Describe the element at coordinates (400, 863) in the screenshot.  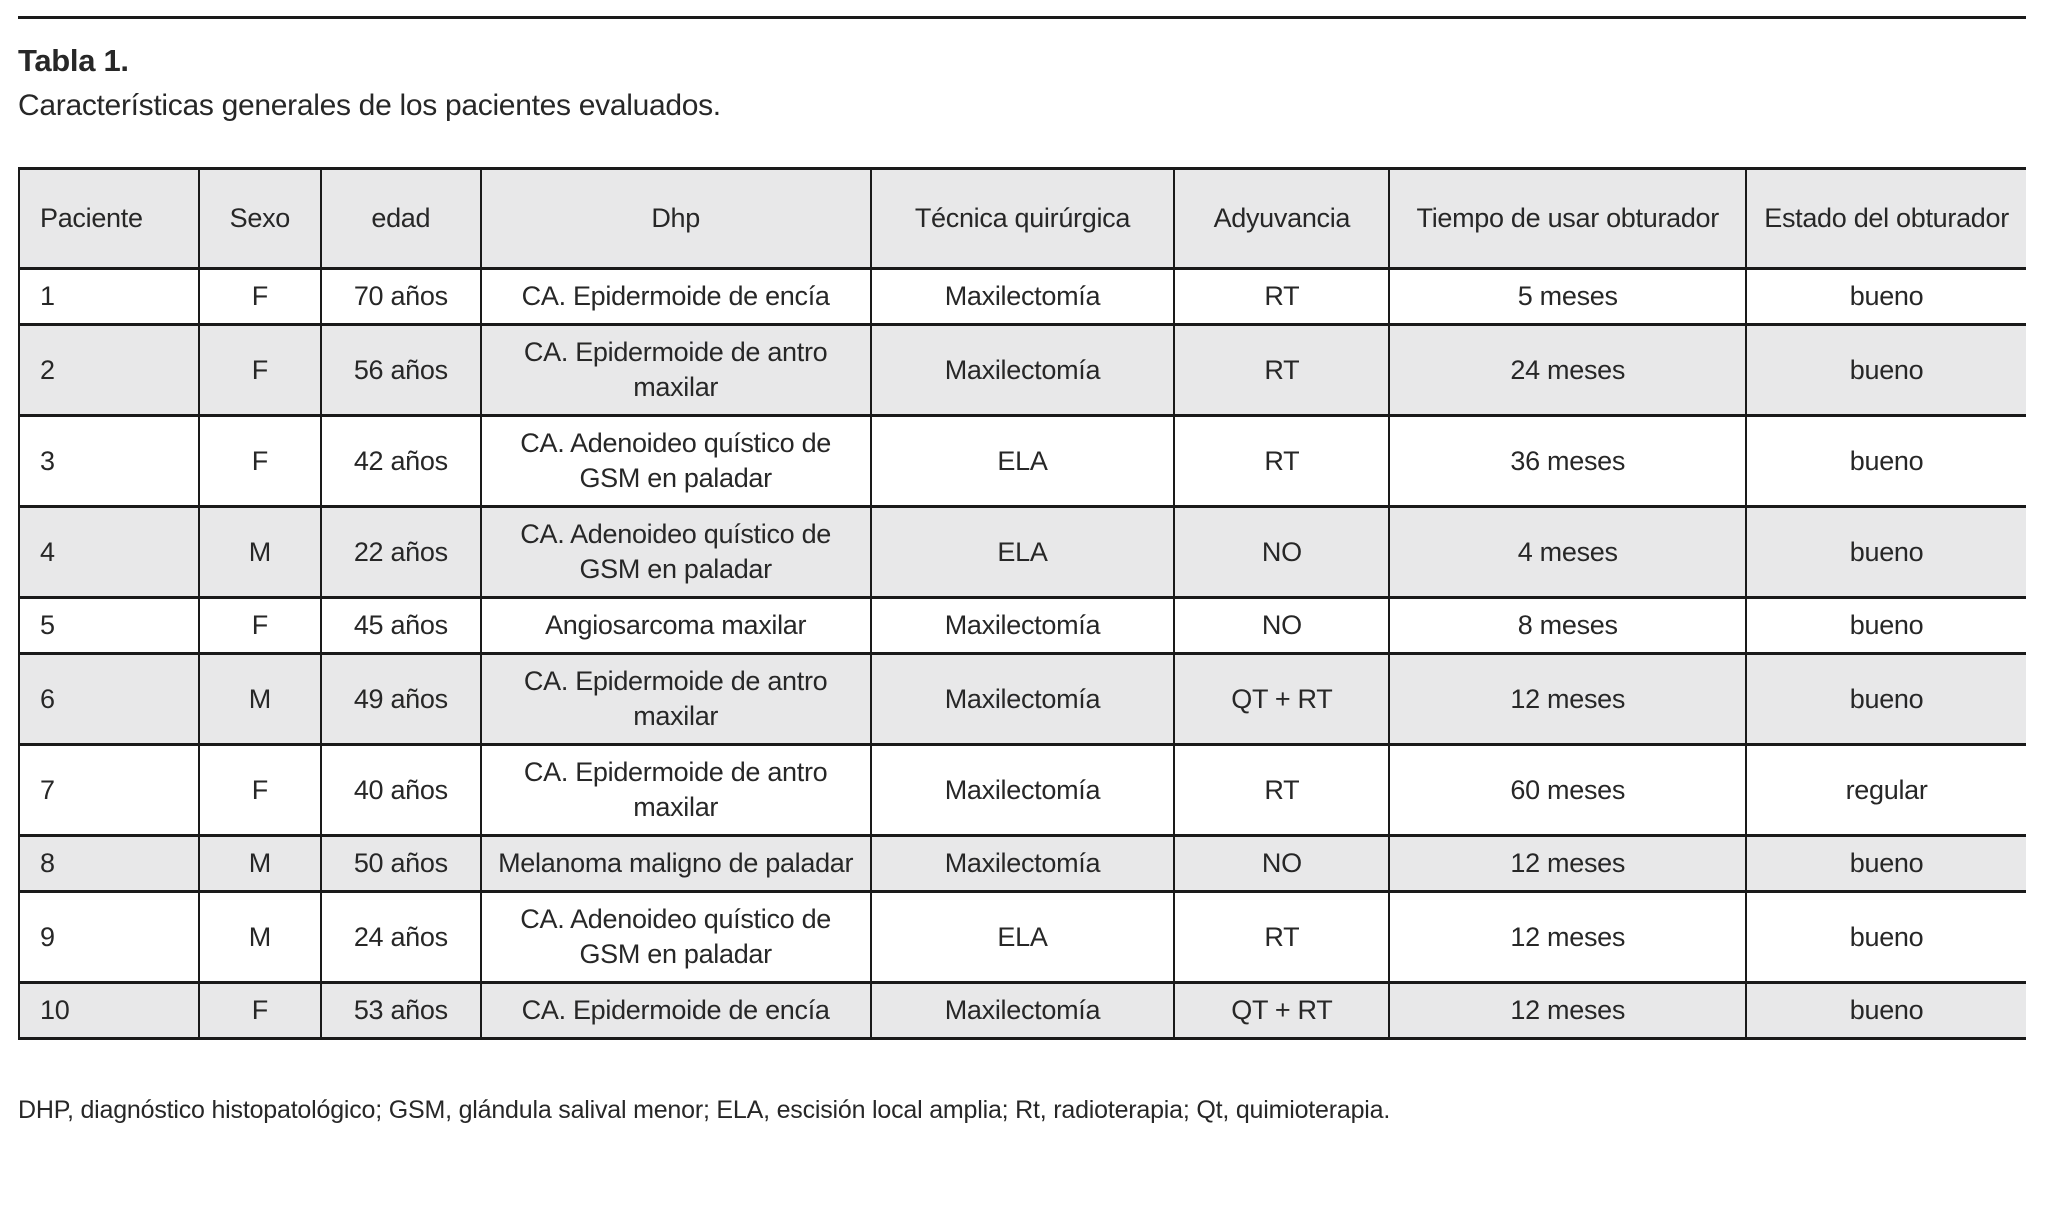
I see `table-cell: 50 años` at that location.